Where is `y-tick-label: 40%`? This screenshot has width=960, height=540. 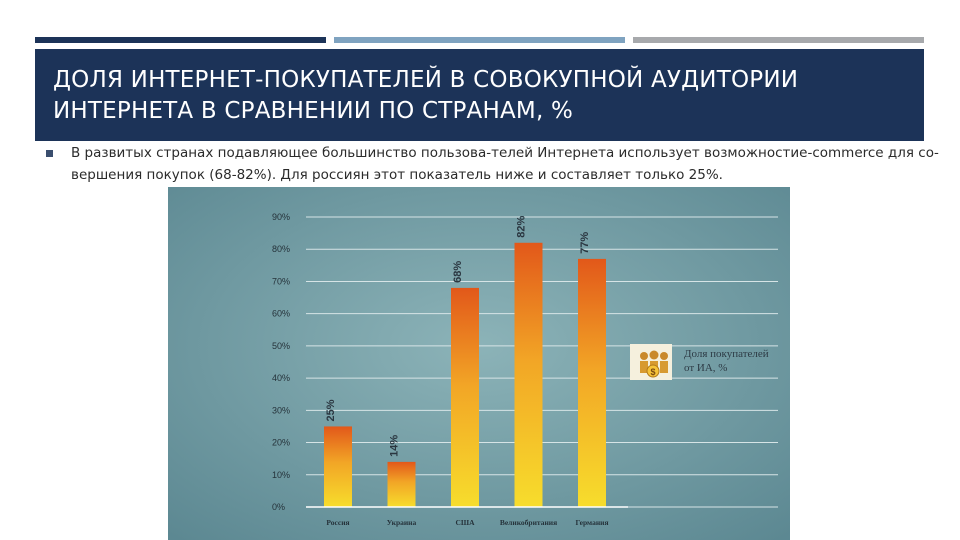 y-tick-label: 40% is located at coordinates (281, 378).